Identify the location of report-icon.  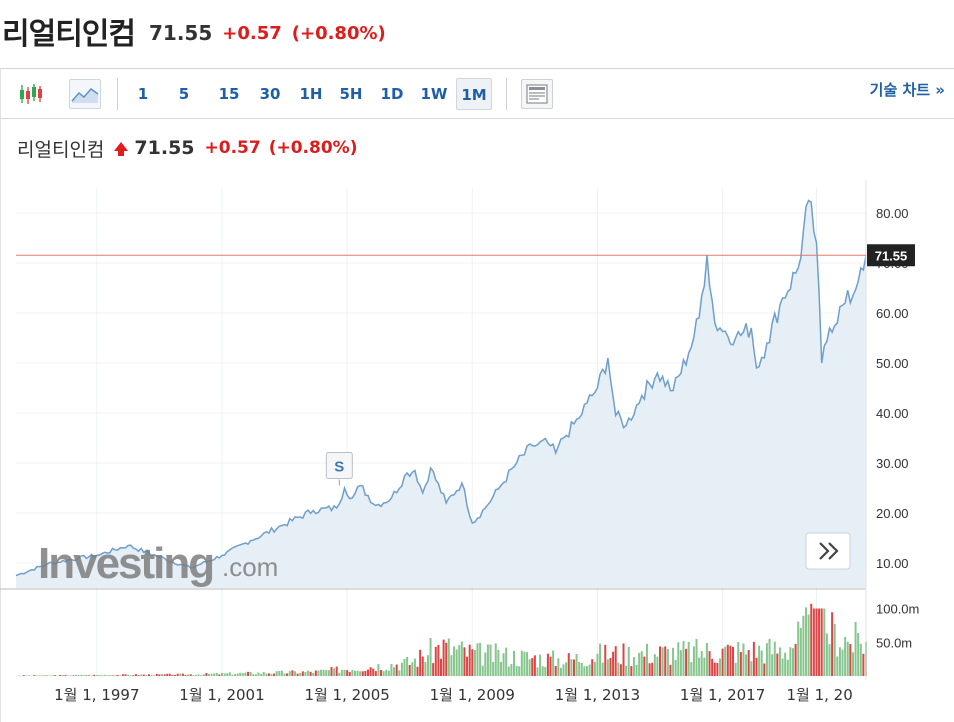
(537, 93).